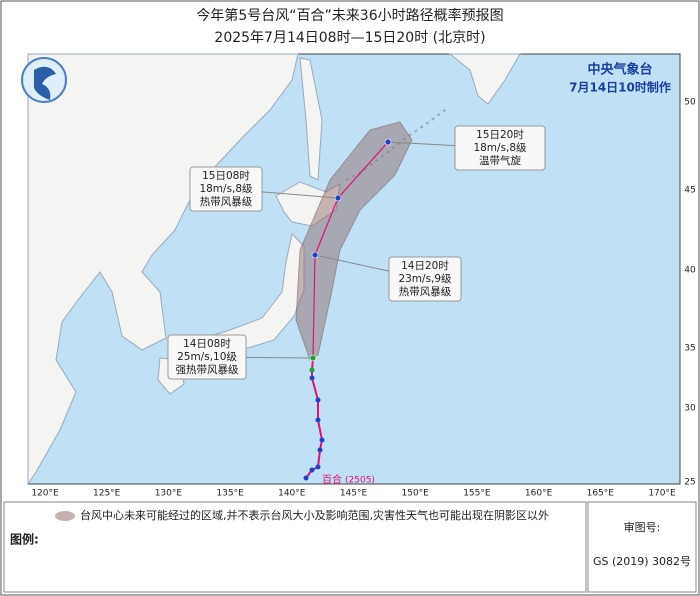 The width and height of the screenshot is (700, 596). Describe the element at coordinates (332, 479) in the screenshot. I see `typhoon-name: 百合` at that location.